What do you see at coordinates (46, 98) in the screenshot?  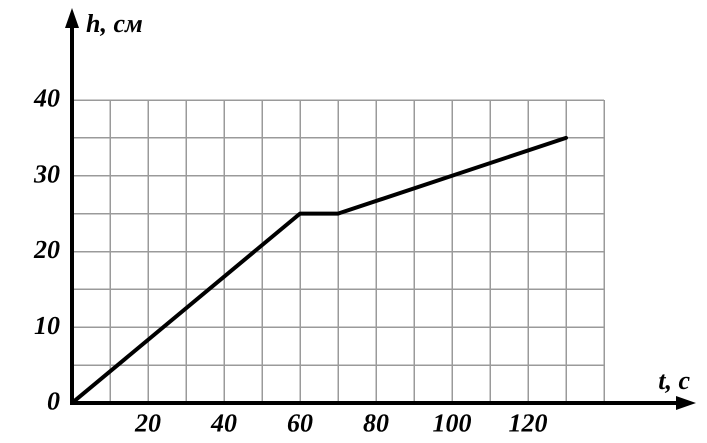 I see `y-tick-label: 40` at bounding box center [46, 98].